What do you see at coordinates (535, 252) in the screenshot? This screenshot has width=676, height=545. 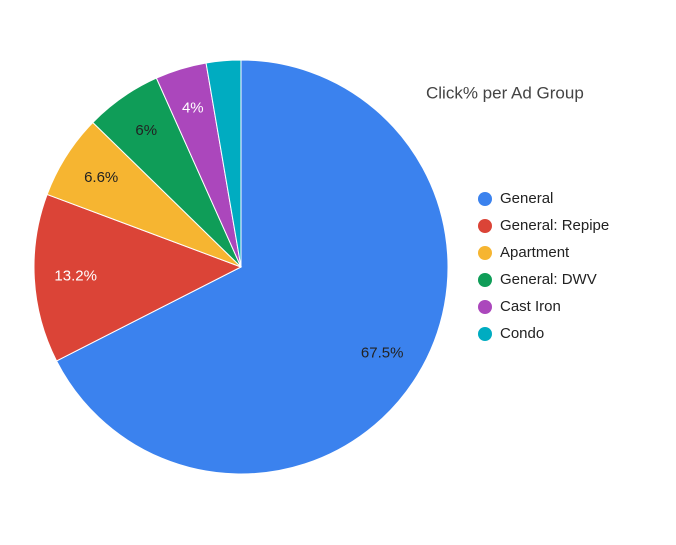 I see `legend-label: Apartment` at bounding box center [535, 252].